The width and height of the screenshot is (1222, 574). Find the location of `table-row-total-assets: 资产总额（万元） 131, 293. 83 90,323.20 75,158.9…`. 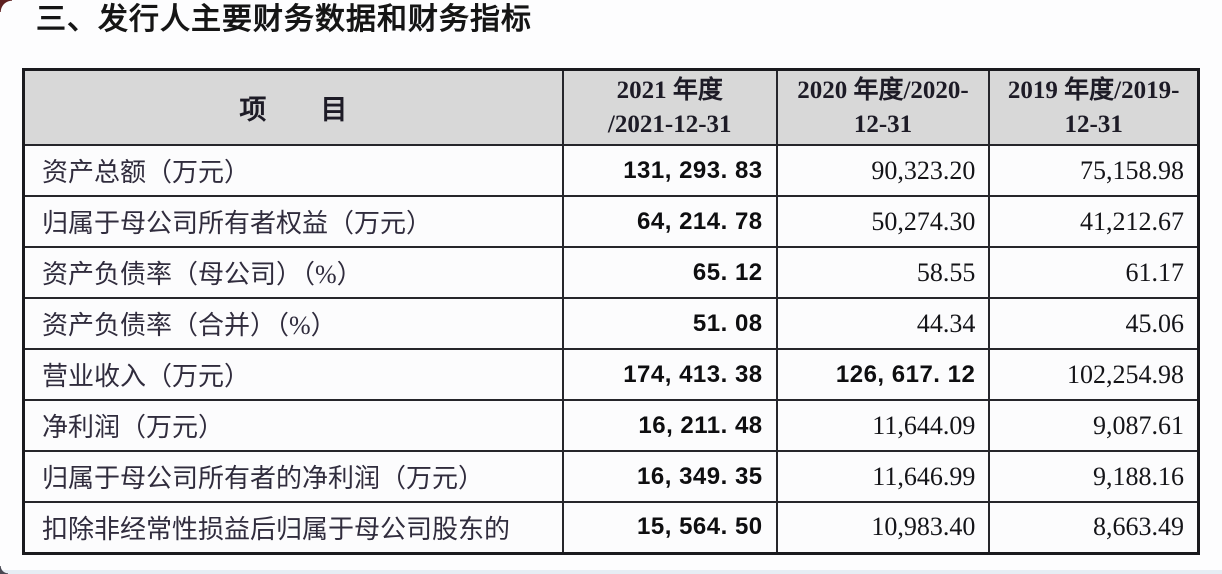

table-row-total-assets: 资产总额（万元） 131, 293. 83 90,323.20 75,158.9… is located at coordinates (611, 170).